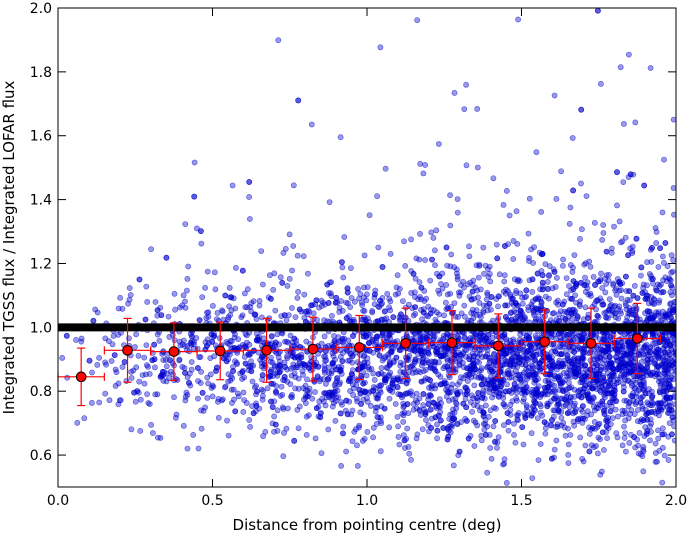  I want to click on y-tick-label: 1.8, so click(41, 73).